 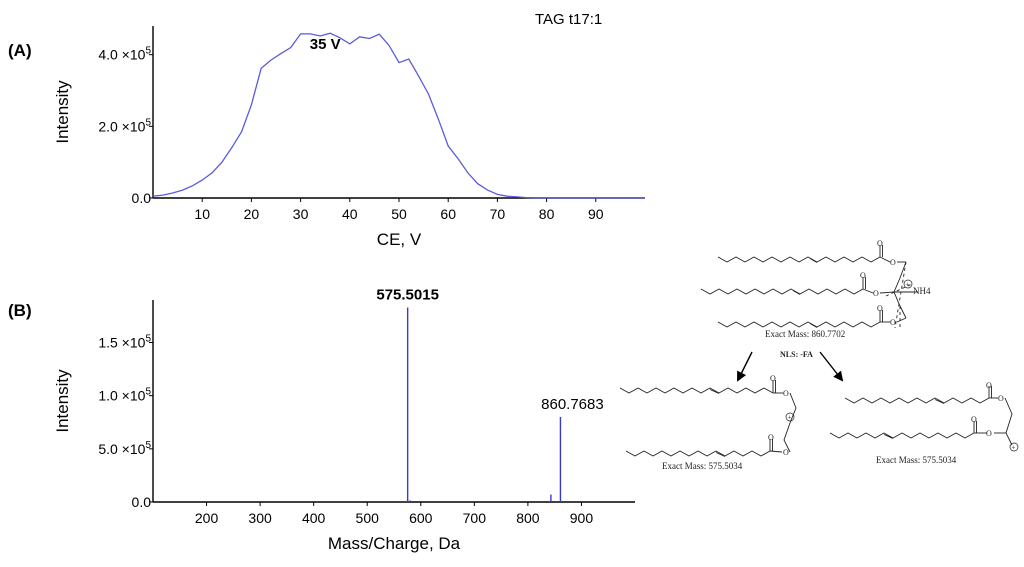 What do you see at coordinates (805, 334) in the screenshot?
I see `precursor-mass-label: Exact Mass: 860.7702` at bounding box center [805, 334].